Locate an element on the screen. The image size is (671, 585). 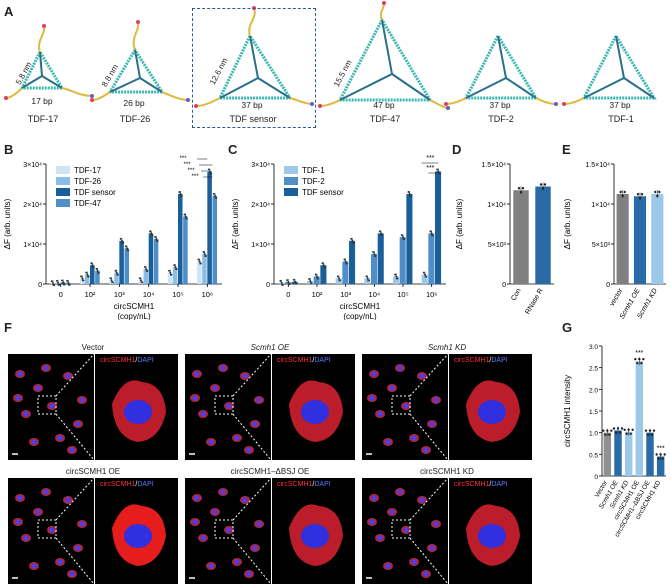
y-tick-label: 2.0 is located at coordinates (593, 390).